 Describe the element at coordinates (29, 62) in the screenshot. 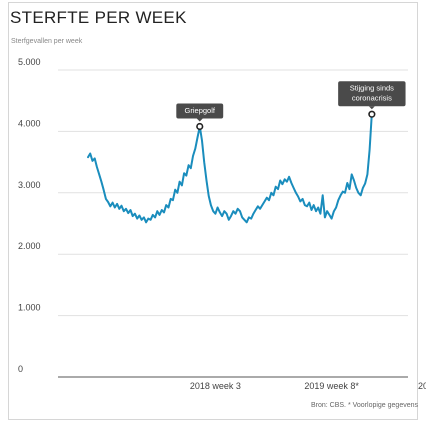

I see `y-tick-label: 5.000` at that location.